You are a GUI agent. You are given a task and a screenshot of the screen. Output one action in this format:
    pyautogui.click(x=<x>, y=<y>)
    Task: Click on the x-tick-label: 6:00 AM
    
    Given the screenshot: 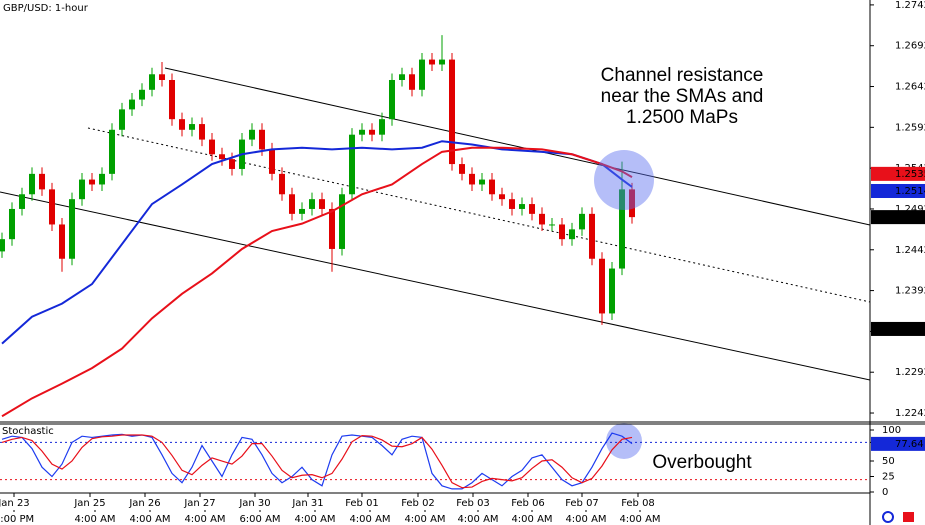 What is the action you would take?
    pyautogui.click(x=259, y=519)
    